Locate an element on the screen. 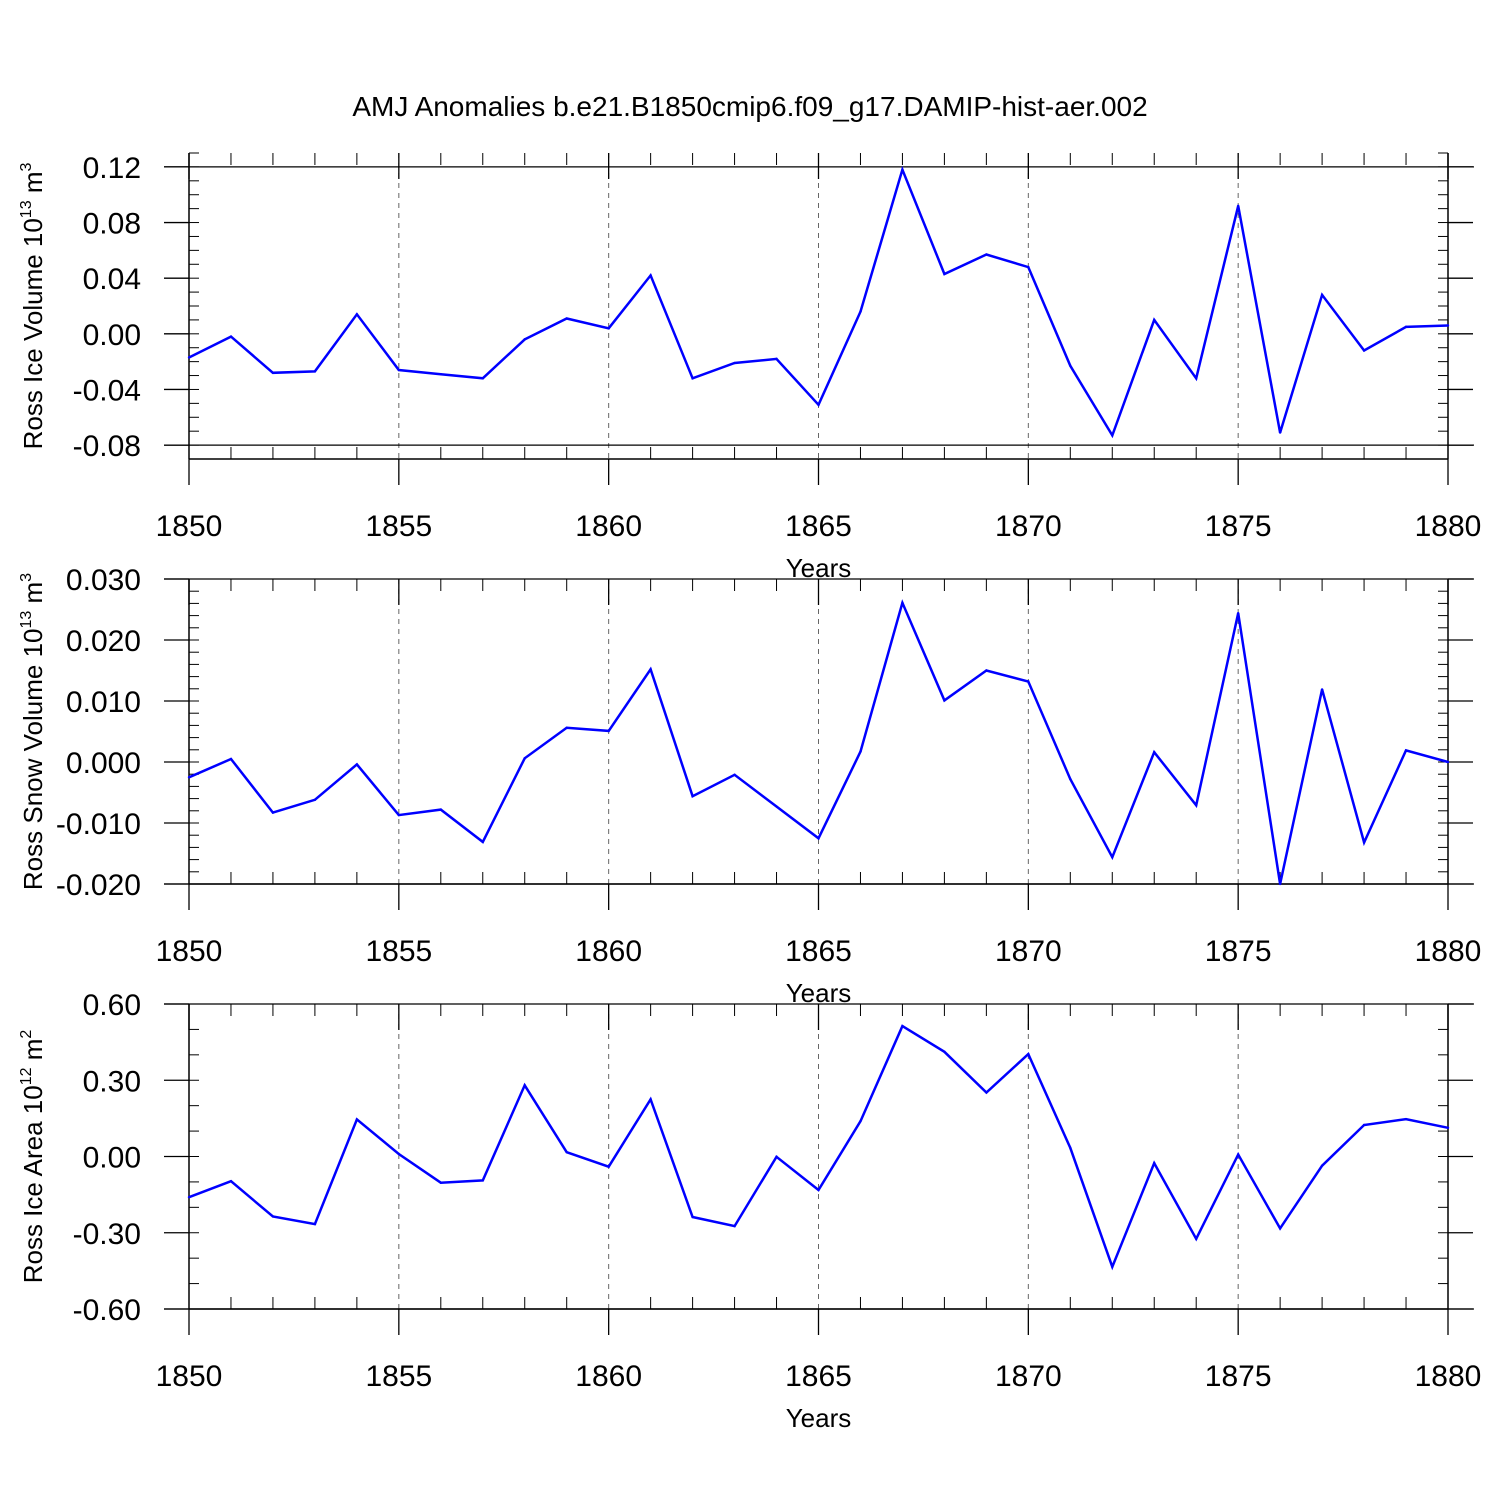  y-tick-label: 0.000 is located at coordinates (103, 763).